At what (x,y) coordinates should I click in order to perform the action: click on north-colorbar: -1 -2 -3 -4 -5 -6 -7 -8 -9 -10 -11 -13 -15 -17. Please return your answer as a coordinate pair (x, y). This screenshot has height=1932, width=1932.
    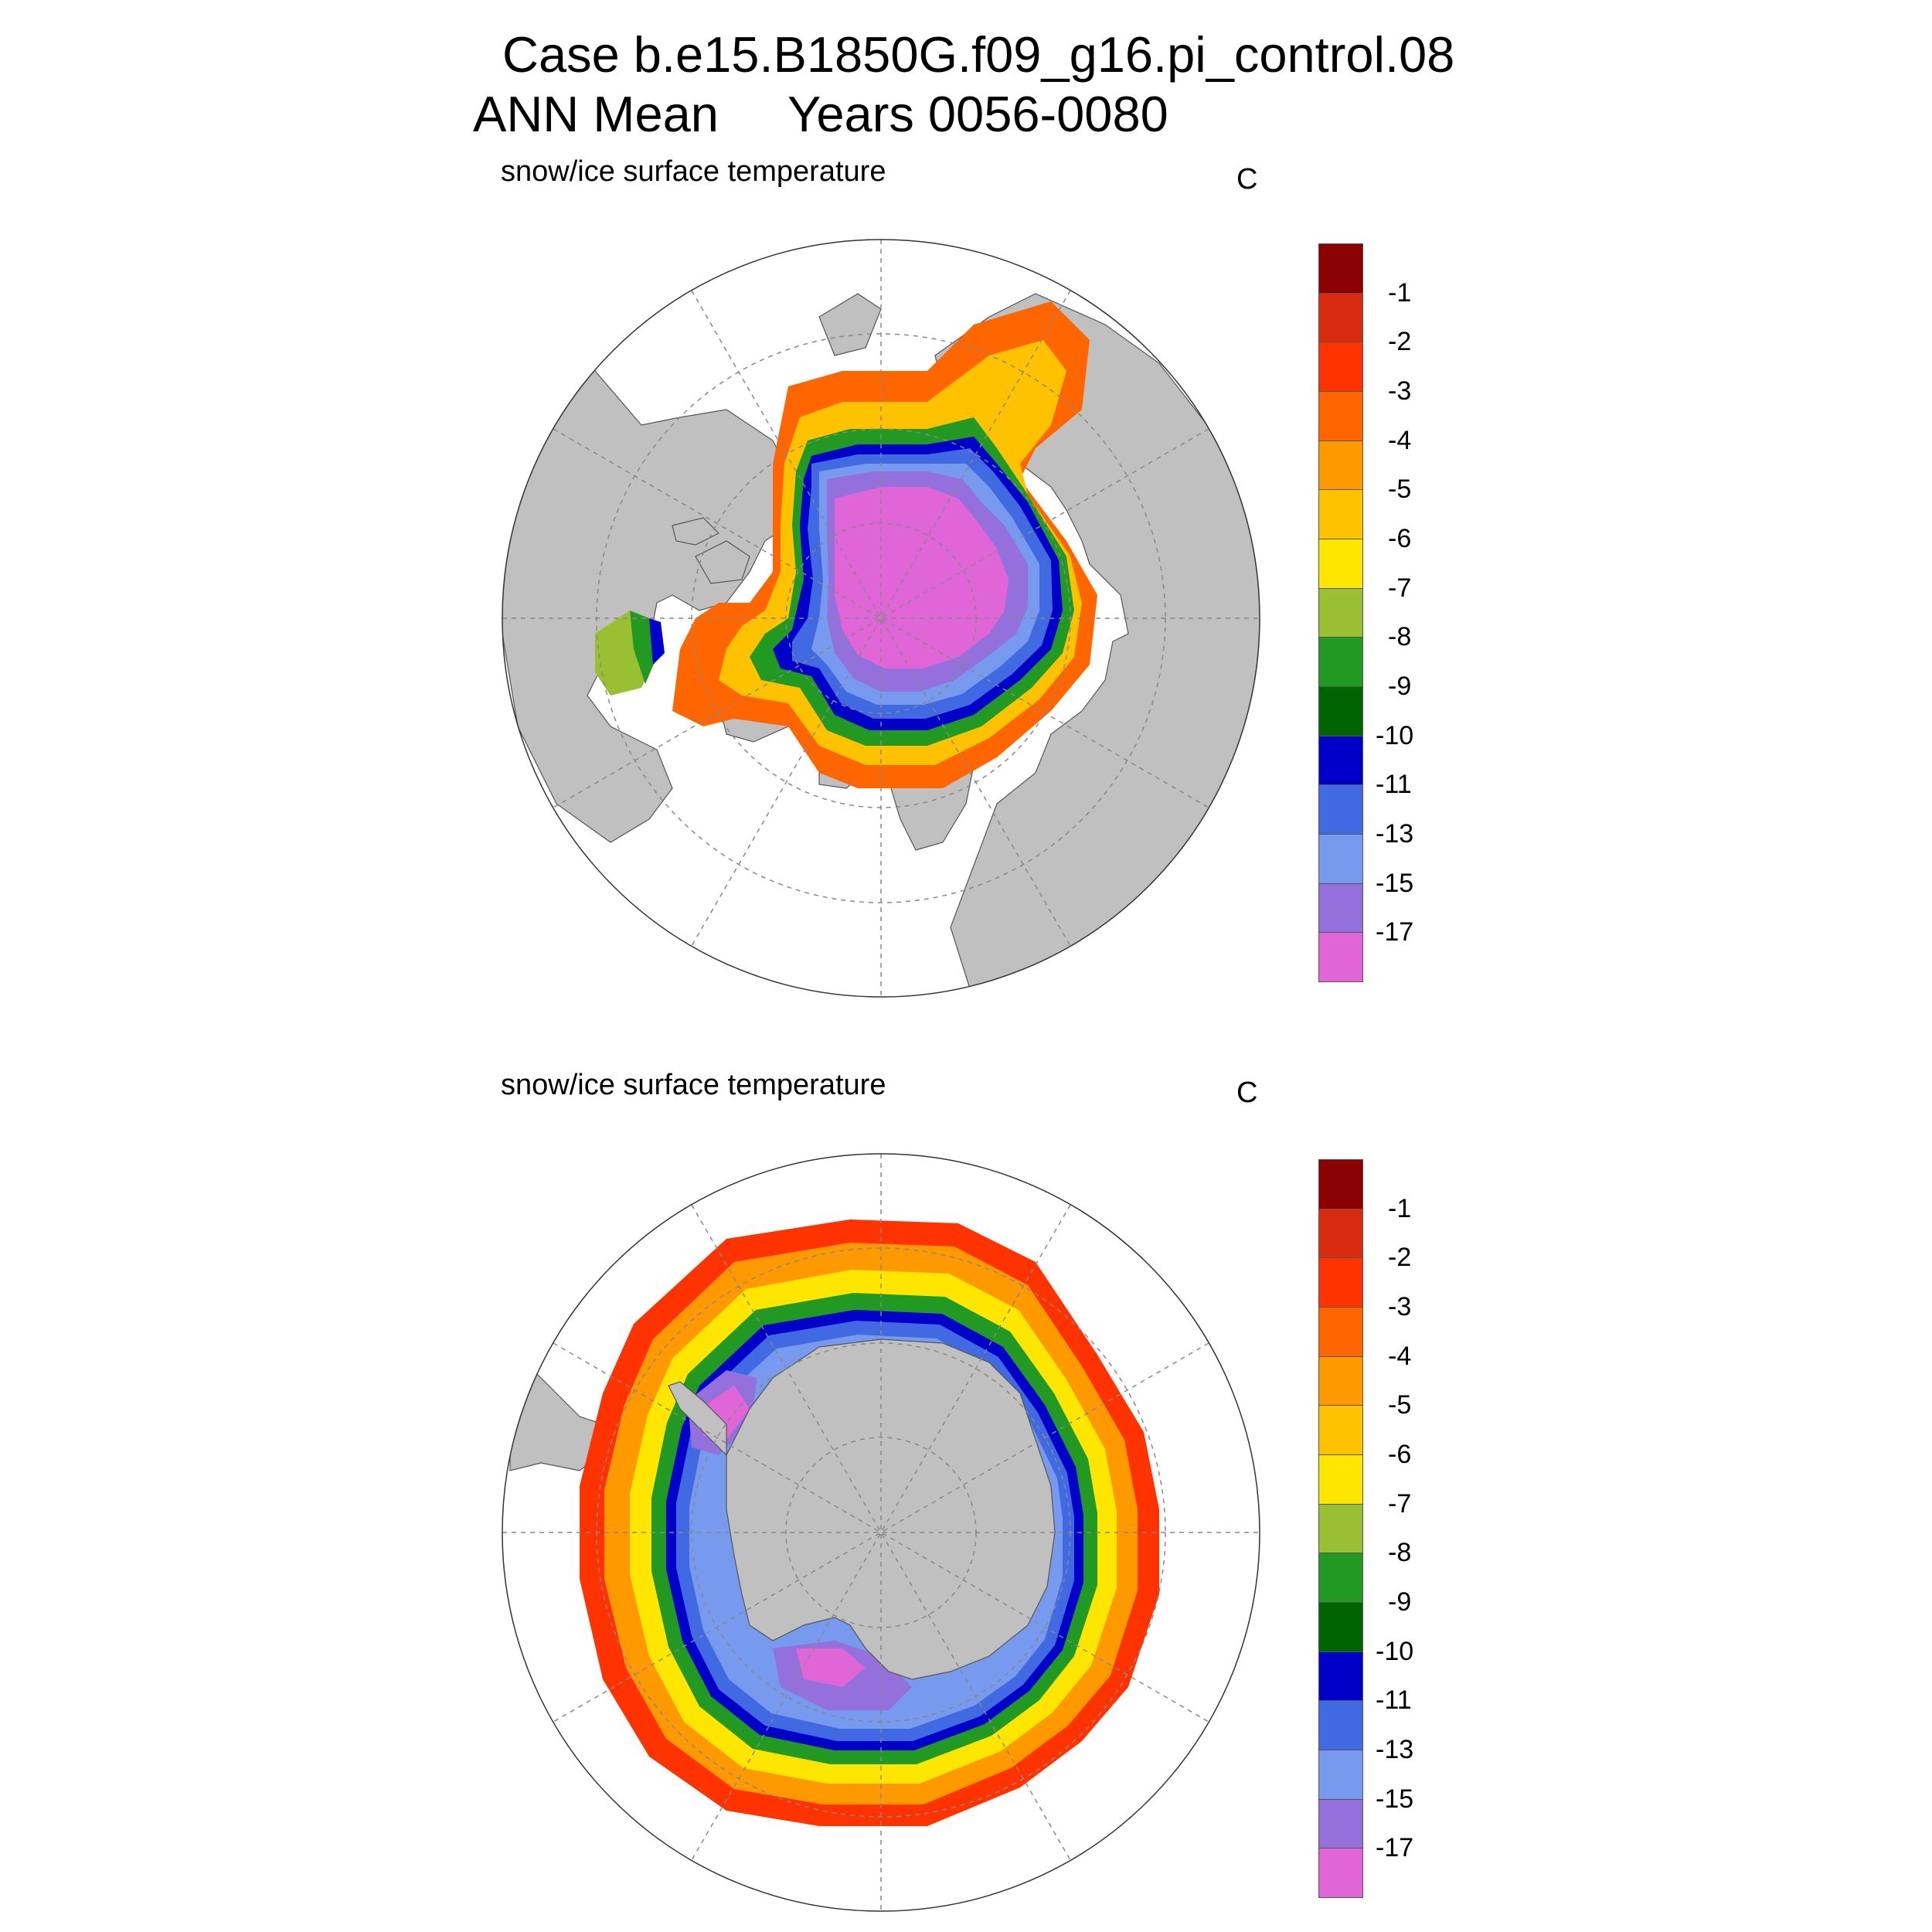
    Looking at the image, I should click on (1366, 613).